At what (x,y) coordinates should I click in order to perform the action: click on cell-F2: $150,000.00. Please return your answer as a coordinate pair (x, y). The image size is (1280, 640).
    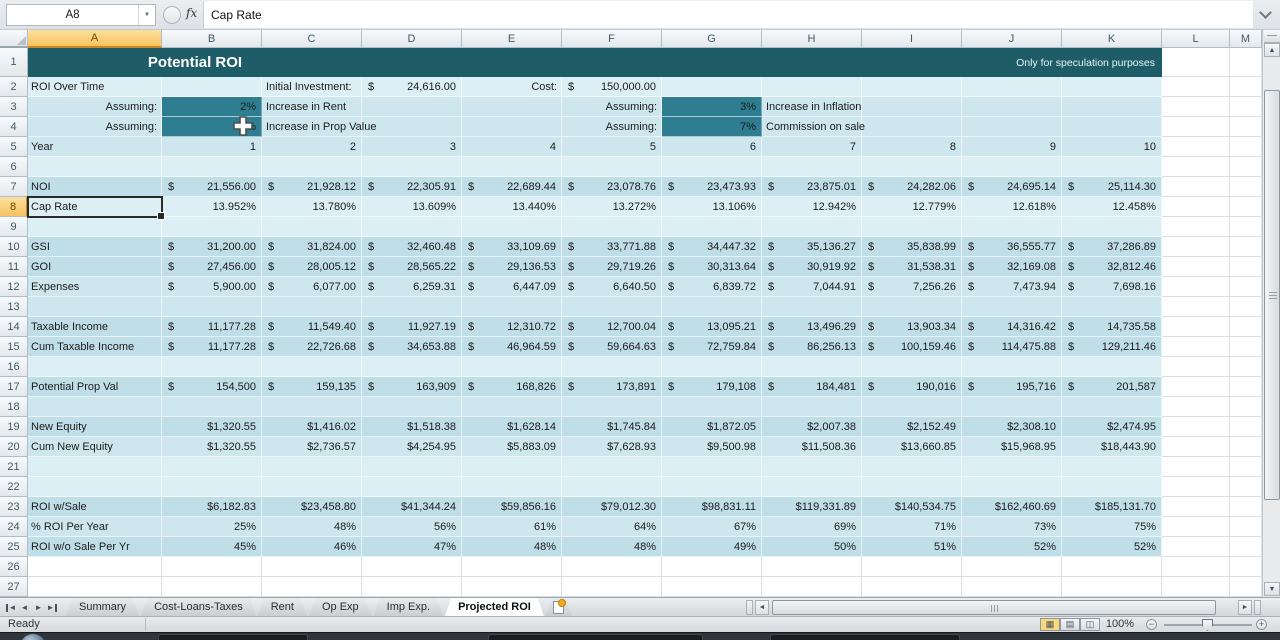
    Looking at the image, I should click on (612, 87).